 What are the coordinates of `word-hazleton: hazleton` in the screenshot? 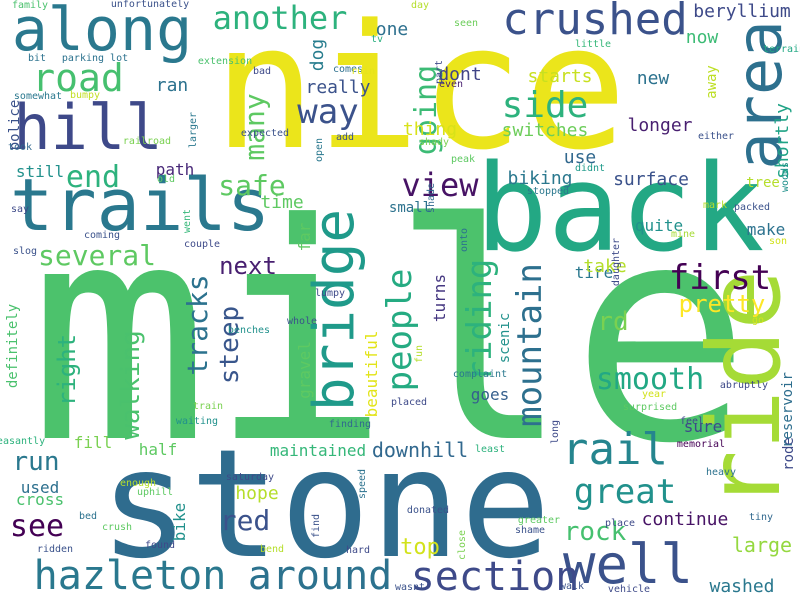 It's located at (130, 576).